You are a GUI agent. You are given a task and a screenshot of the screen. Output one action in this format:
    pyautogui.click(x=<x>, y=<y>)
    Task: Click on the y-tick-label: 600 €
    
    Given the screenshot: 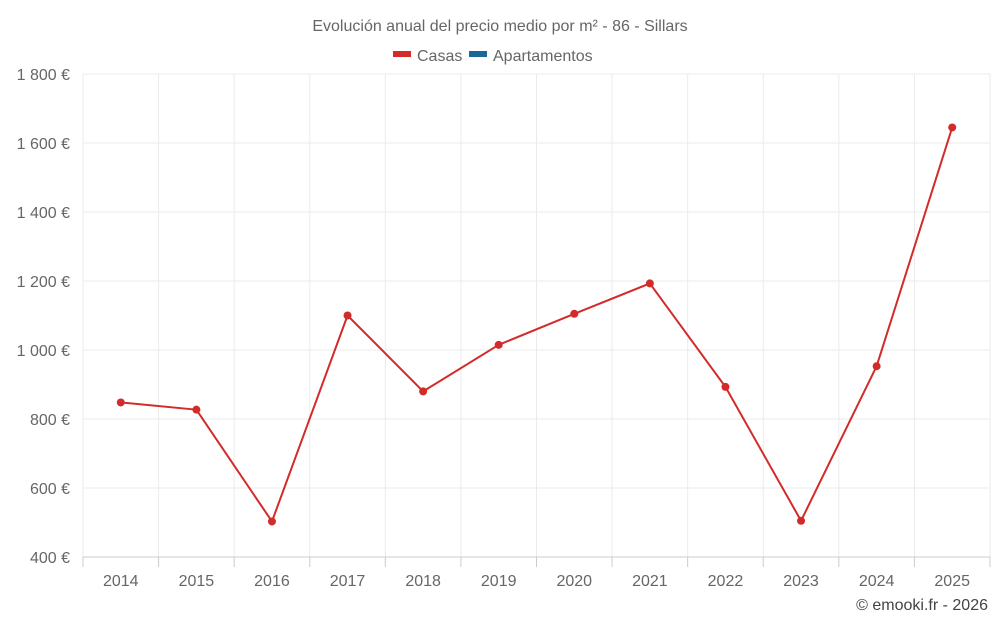 What is the action you would take?
    pyautogui.click(x=50, y=489)
    